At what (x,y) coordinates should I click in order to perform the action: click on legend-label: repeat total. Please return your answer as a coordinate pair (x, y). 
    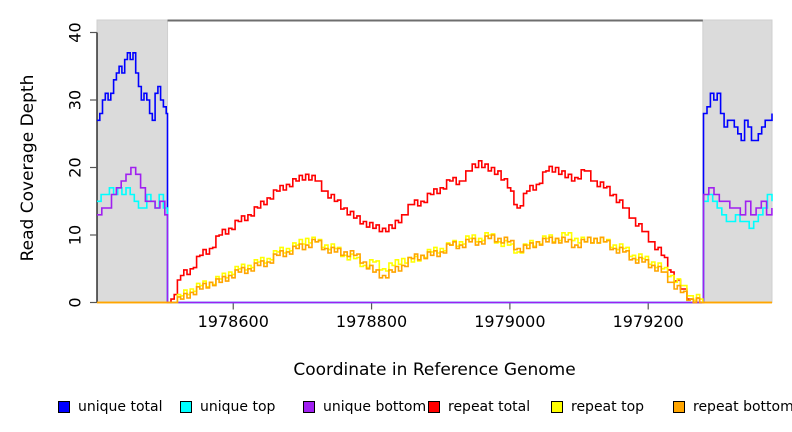
    Looking at the image, I should click on (489, 407).